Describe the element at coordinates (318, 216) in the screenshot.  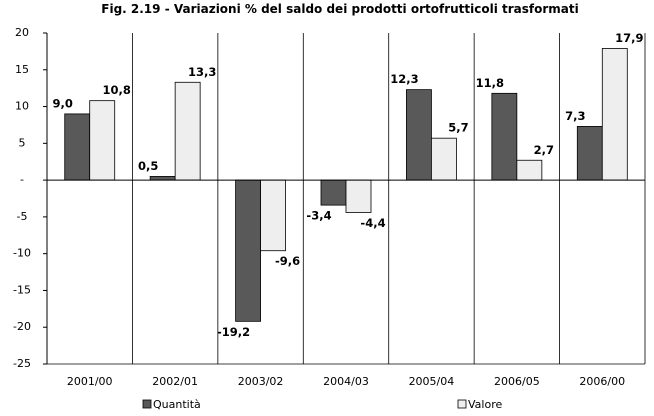
I see `value-label: -3,4` at that location.